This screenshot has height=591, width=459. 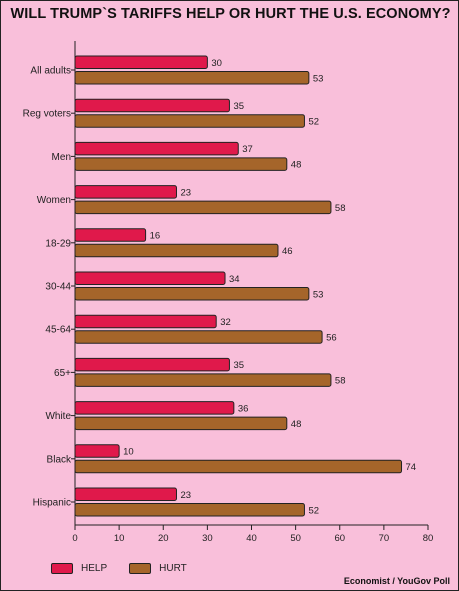 I want to click on legend-item-hurt: HURT, so click(x=158, y=568).